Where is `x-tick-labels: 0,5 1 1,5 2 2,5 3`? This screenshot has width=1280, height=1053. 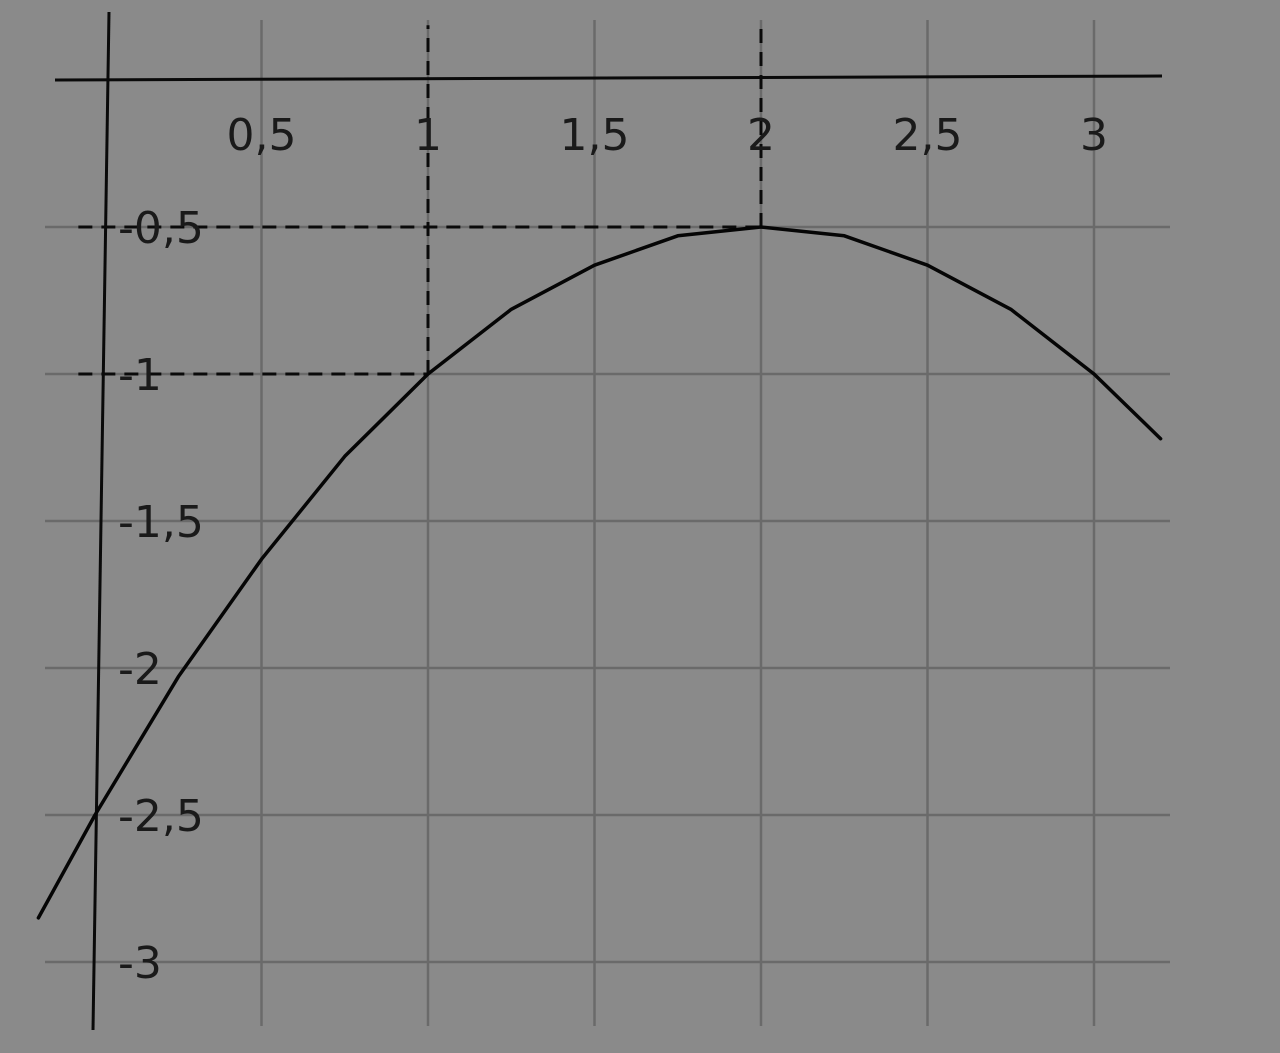 x-tick-labels: 0,5 1 1,5 2 2,5 3 is located at coordinates (667, 135).